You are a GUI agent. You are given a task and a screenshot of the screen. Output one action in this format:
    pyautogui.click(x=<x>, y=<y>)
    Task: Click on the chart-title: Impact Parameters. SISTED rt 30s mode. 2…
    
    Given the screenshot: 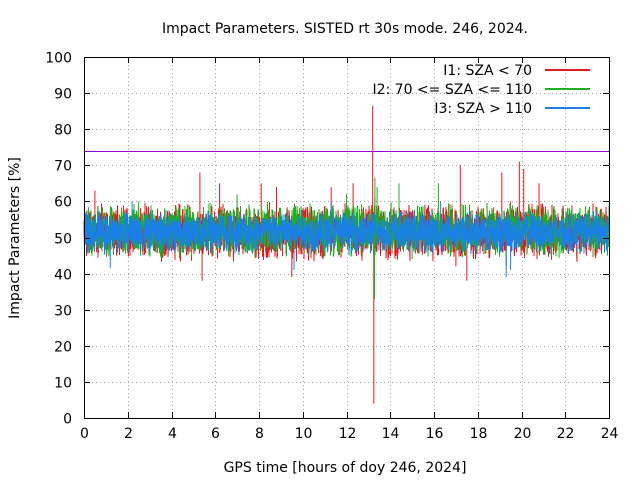 What is the action you would take?
    pyautogui.click(x=345, y=29)
    